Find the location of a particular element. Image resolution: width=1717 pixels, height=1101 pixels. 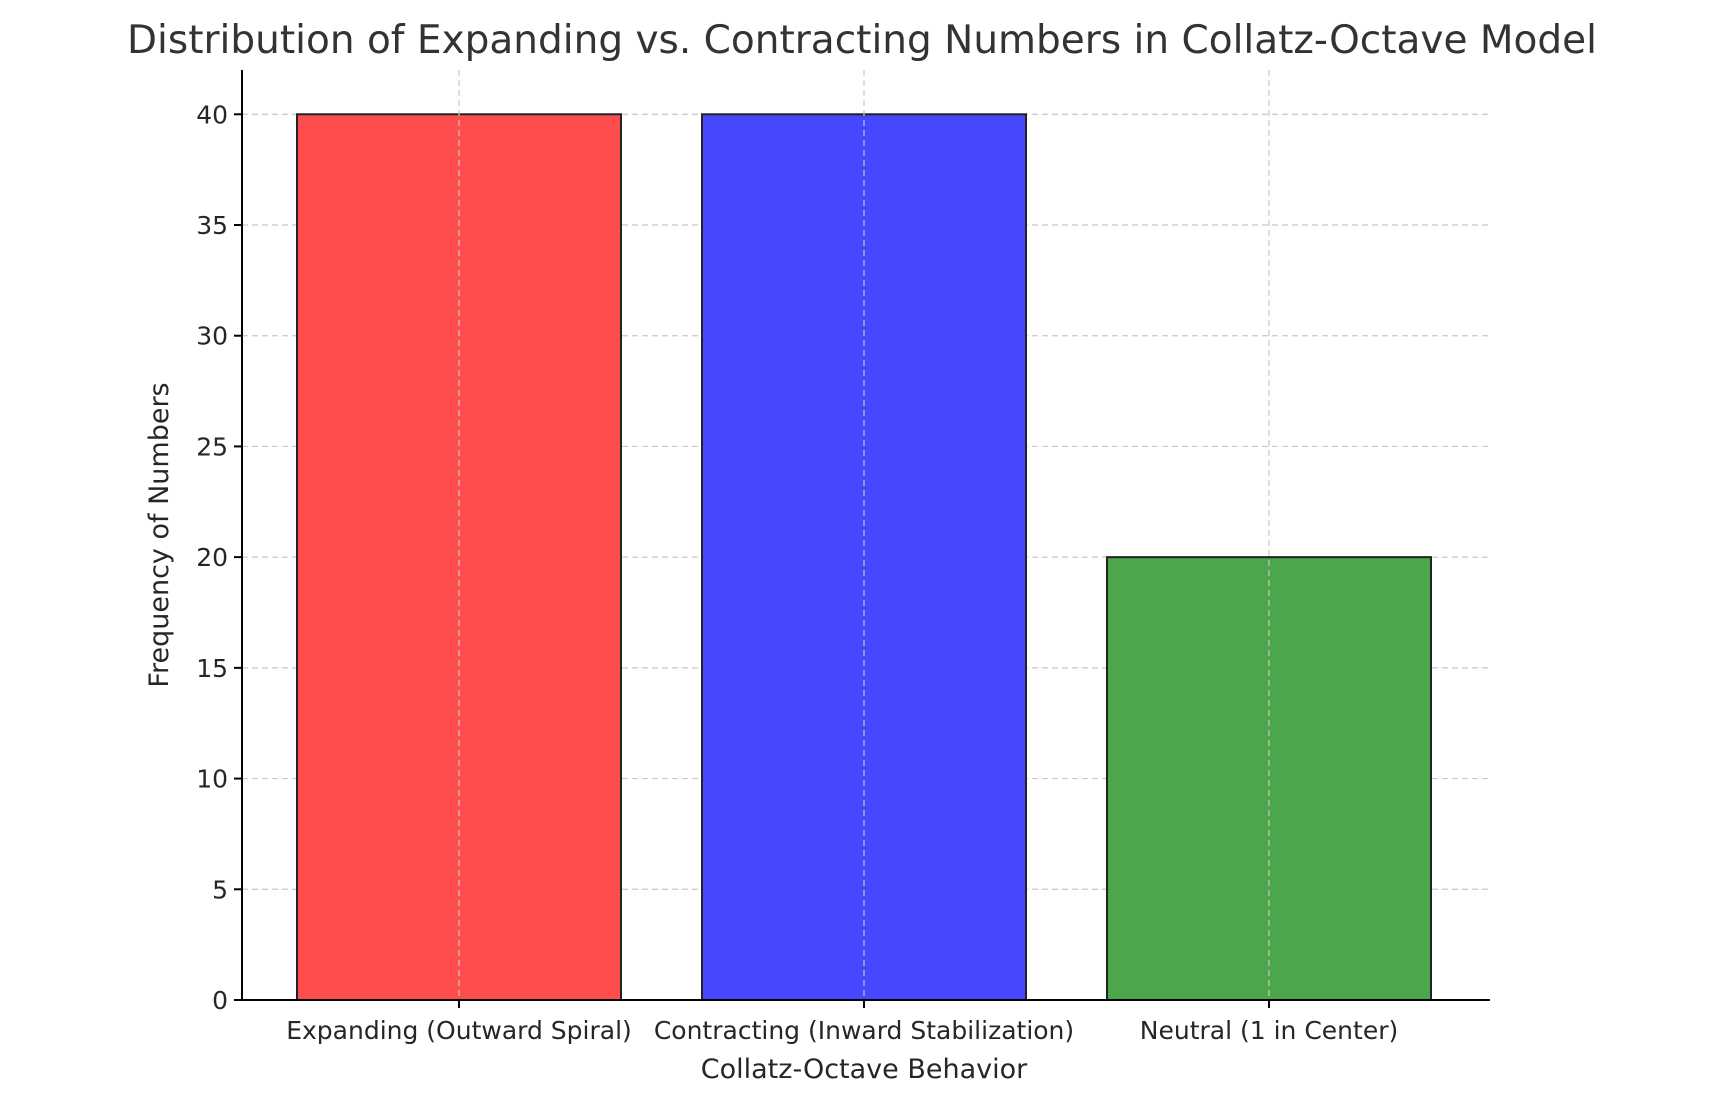

y-ticks: 0 5 10 15 20 25 30 35 40 is located at coordinates (219, 557).